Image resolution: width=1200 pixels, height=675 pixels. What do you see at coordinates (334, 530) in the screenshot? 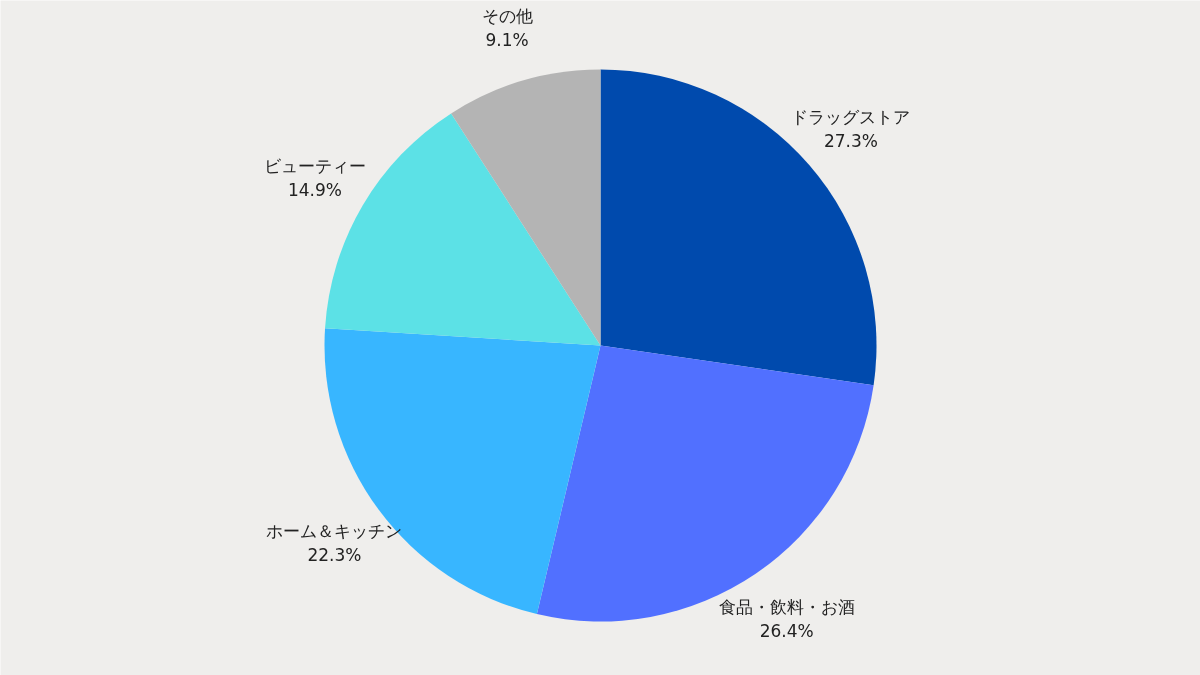
I see `slice-label: ホーム＆キッチン` at bounding box center [334, 530].